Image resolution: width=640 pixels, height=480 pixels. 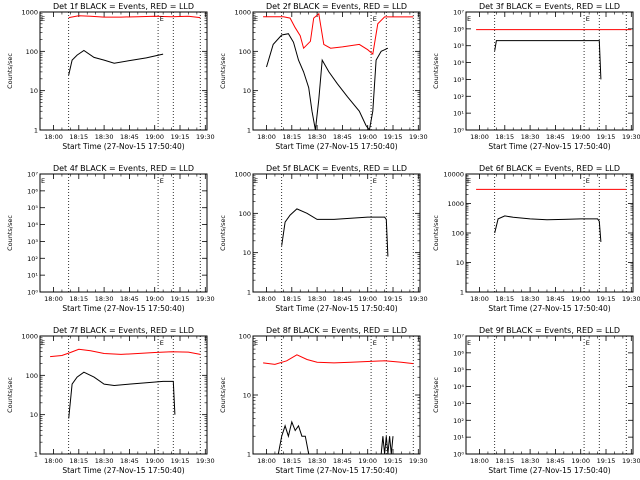 What do you see at coordinates (549, 330) in the screenshot?
I see `panel-title: Det 9f BLACK = Events, RED = LLD` at bounding box center [549, 330].